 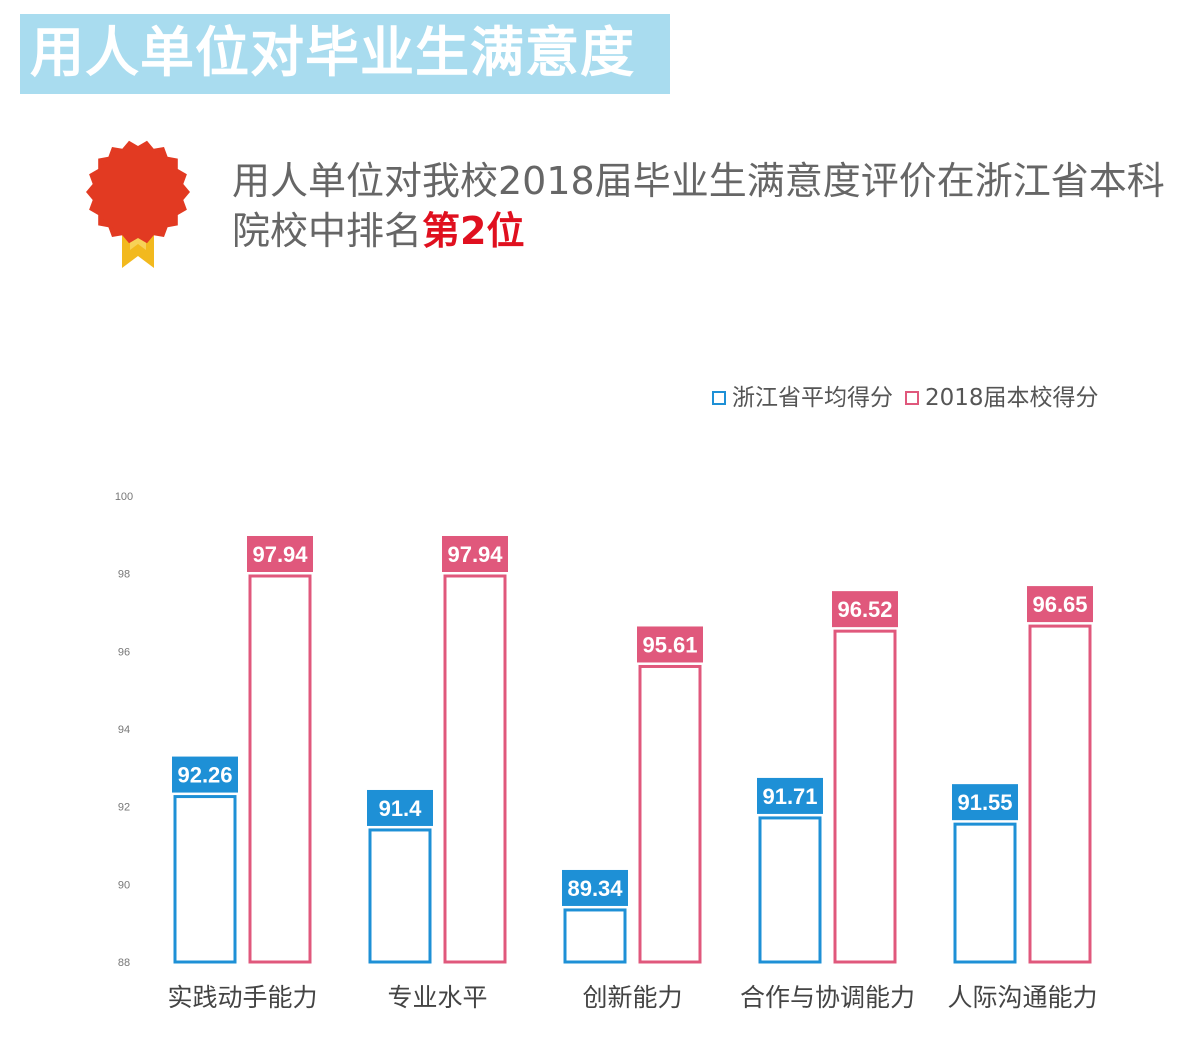 What do you see at coordinates (124, 652) in the screenshot?
I see `y-tick-label: 96` at bounding box center [124, 652].